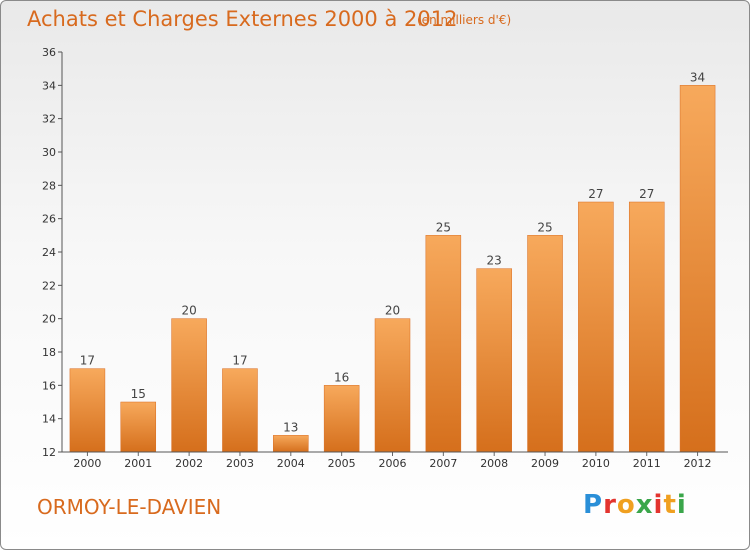  I want to click on y-tick-label-32: 32, so click(49, 119).